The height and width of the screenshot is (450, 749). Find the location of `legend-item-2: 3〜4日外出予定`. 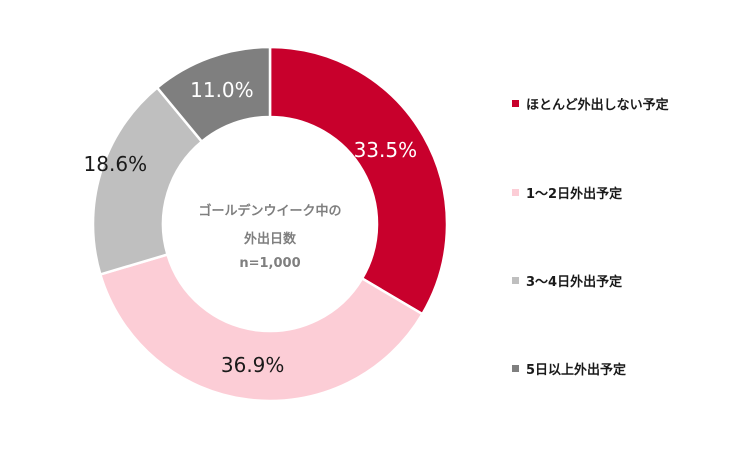

legend-item-2: 3〜4日外出予定 is located at coordinates (567, 280).